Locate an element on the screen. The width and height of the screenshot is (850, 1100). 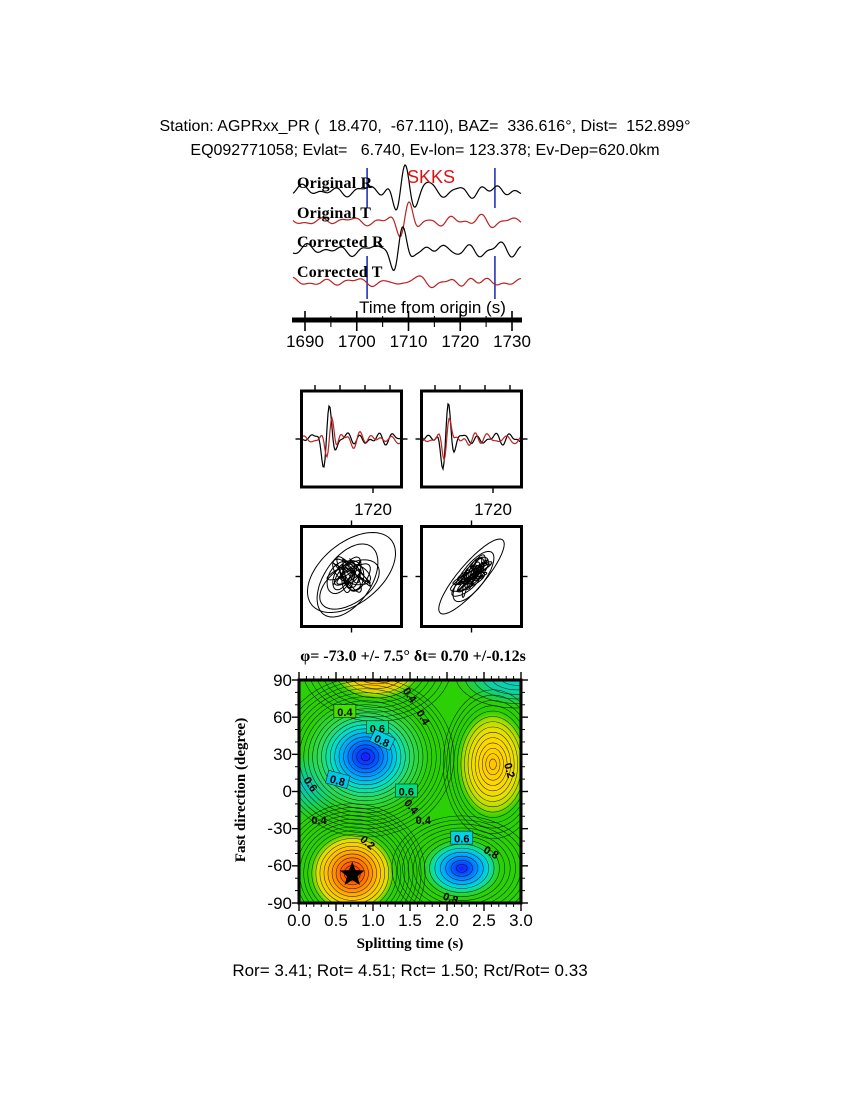
splitting-time-tick: 2.0 is located at coordinates (447, 920).